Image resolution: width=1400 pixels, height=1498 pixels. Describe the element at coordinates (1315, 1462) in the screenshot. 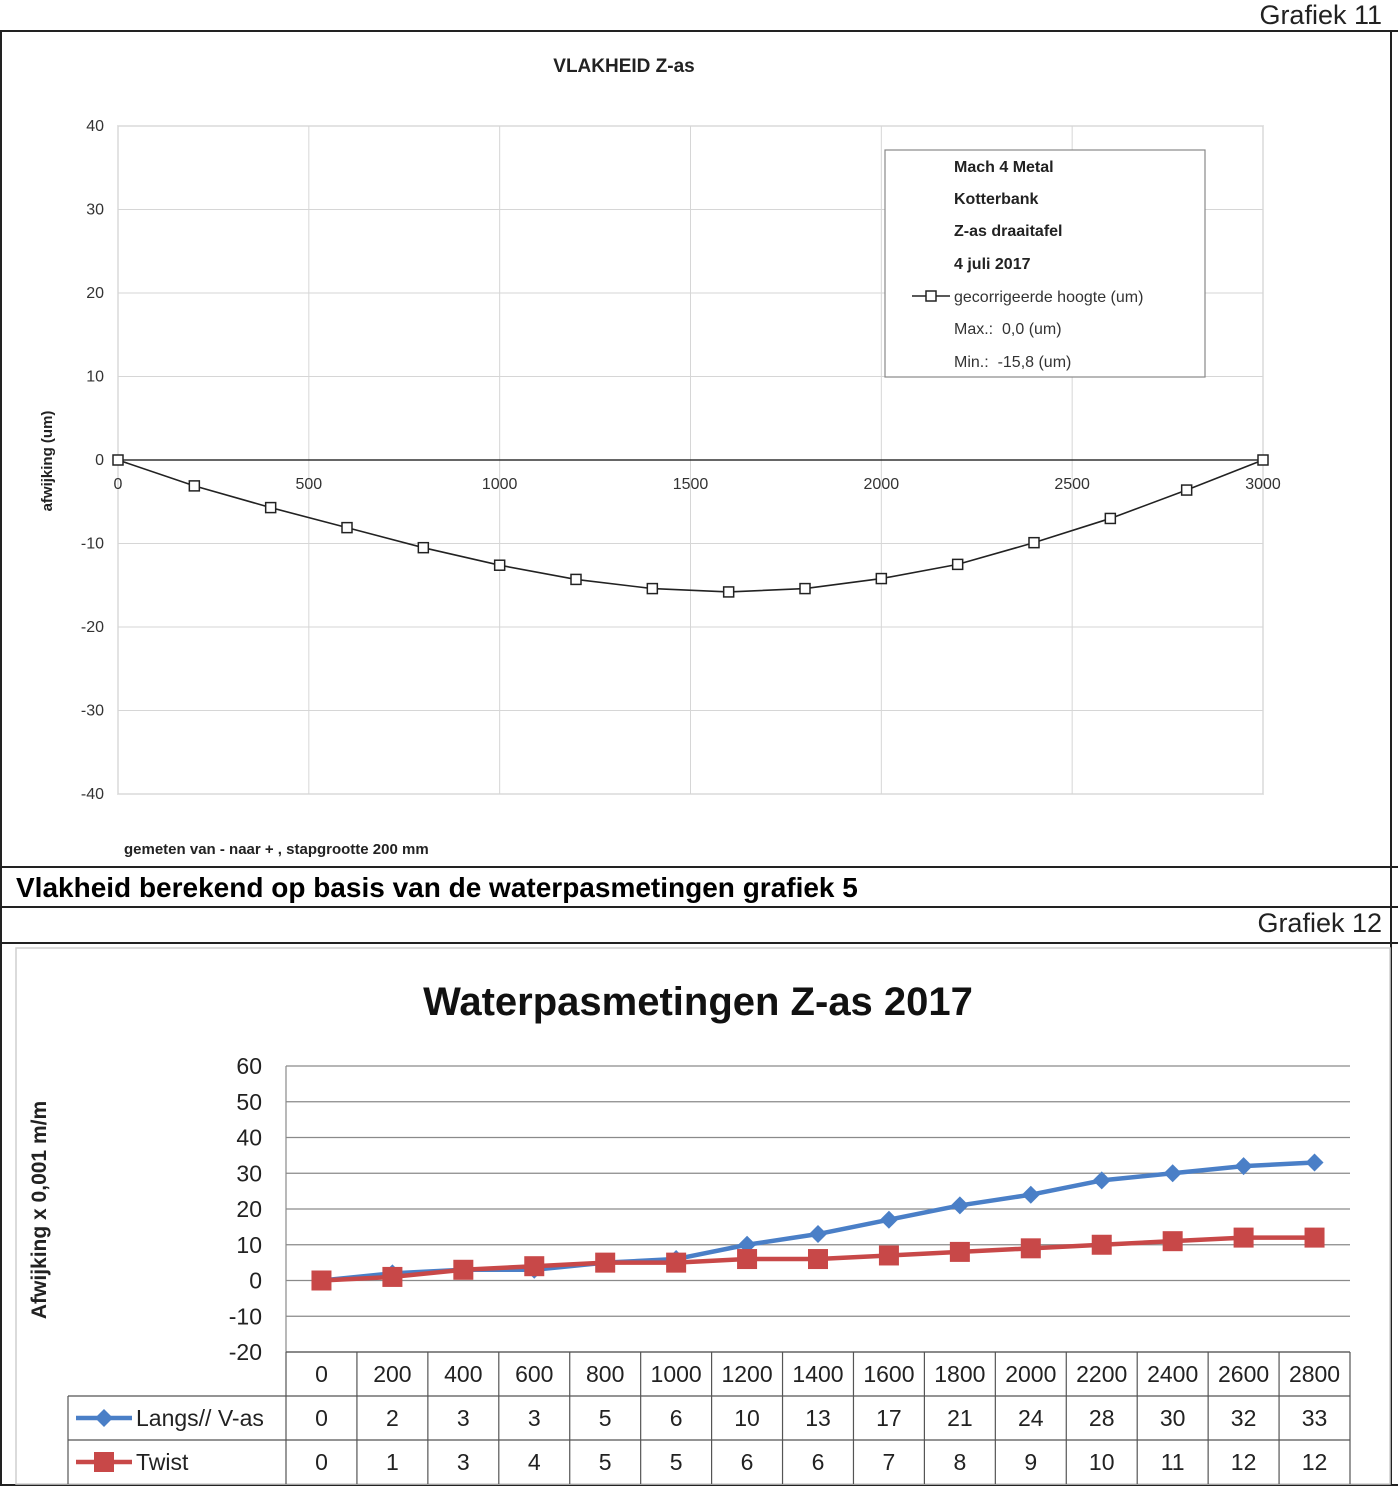

I see `table-value-cell: 12` at that location.